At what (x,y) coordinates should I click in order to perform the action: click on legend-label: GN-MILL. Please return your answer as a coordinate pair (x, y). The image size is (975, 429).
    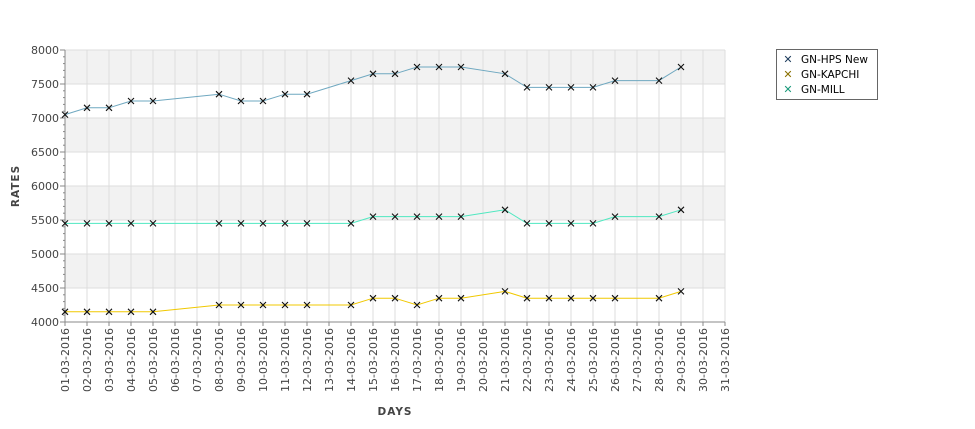
    Looking at the image, I should click on (823, 89).